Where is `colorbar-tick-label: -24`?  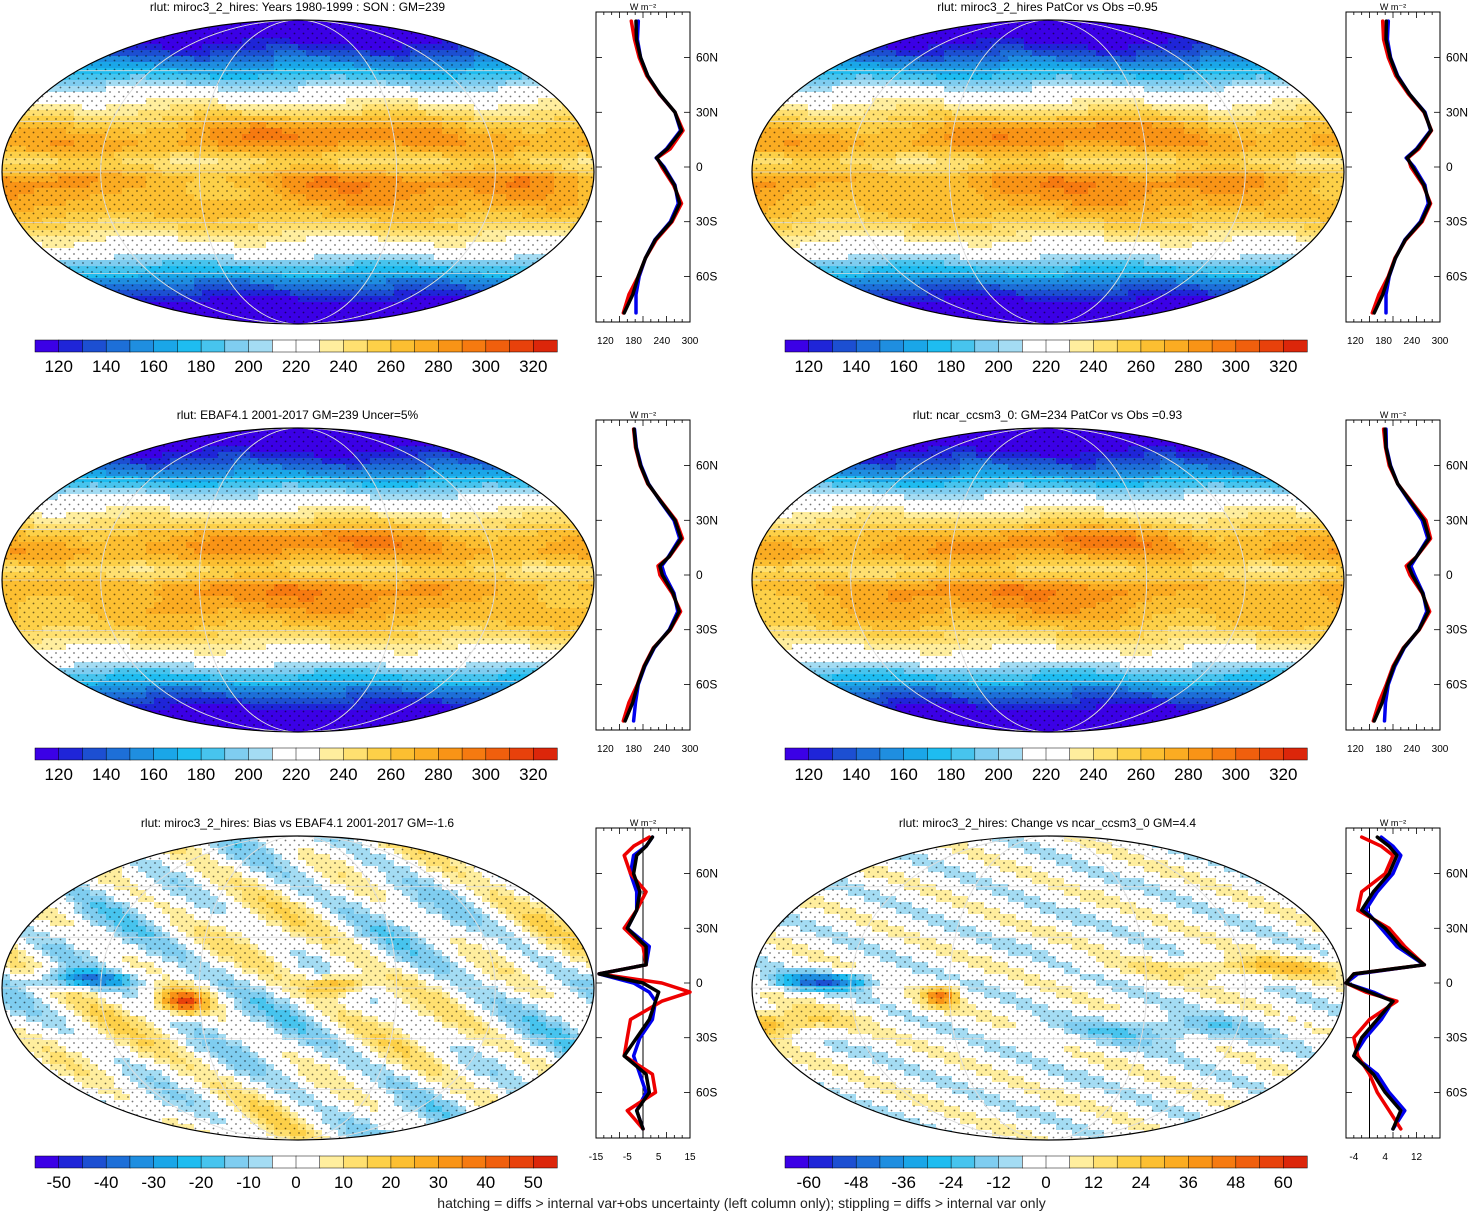
colorbar-tick-label: -24 is located at coordinates (951, 1182).